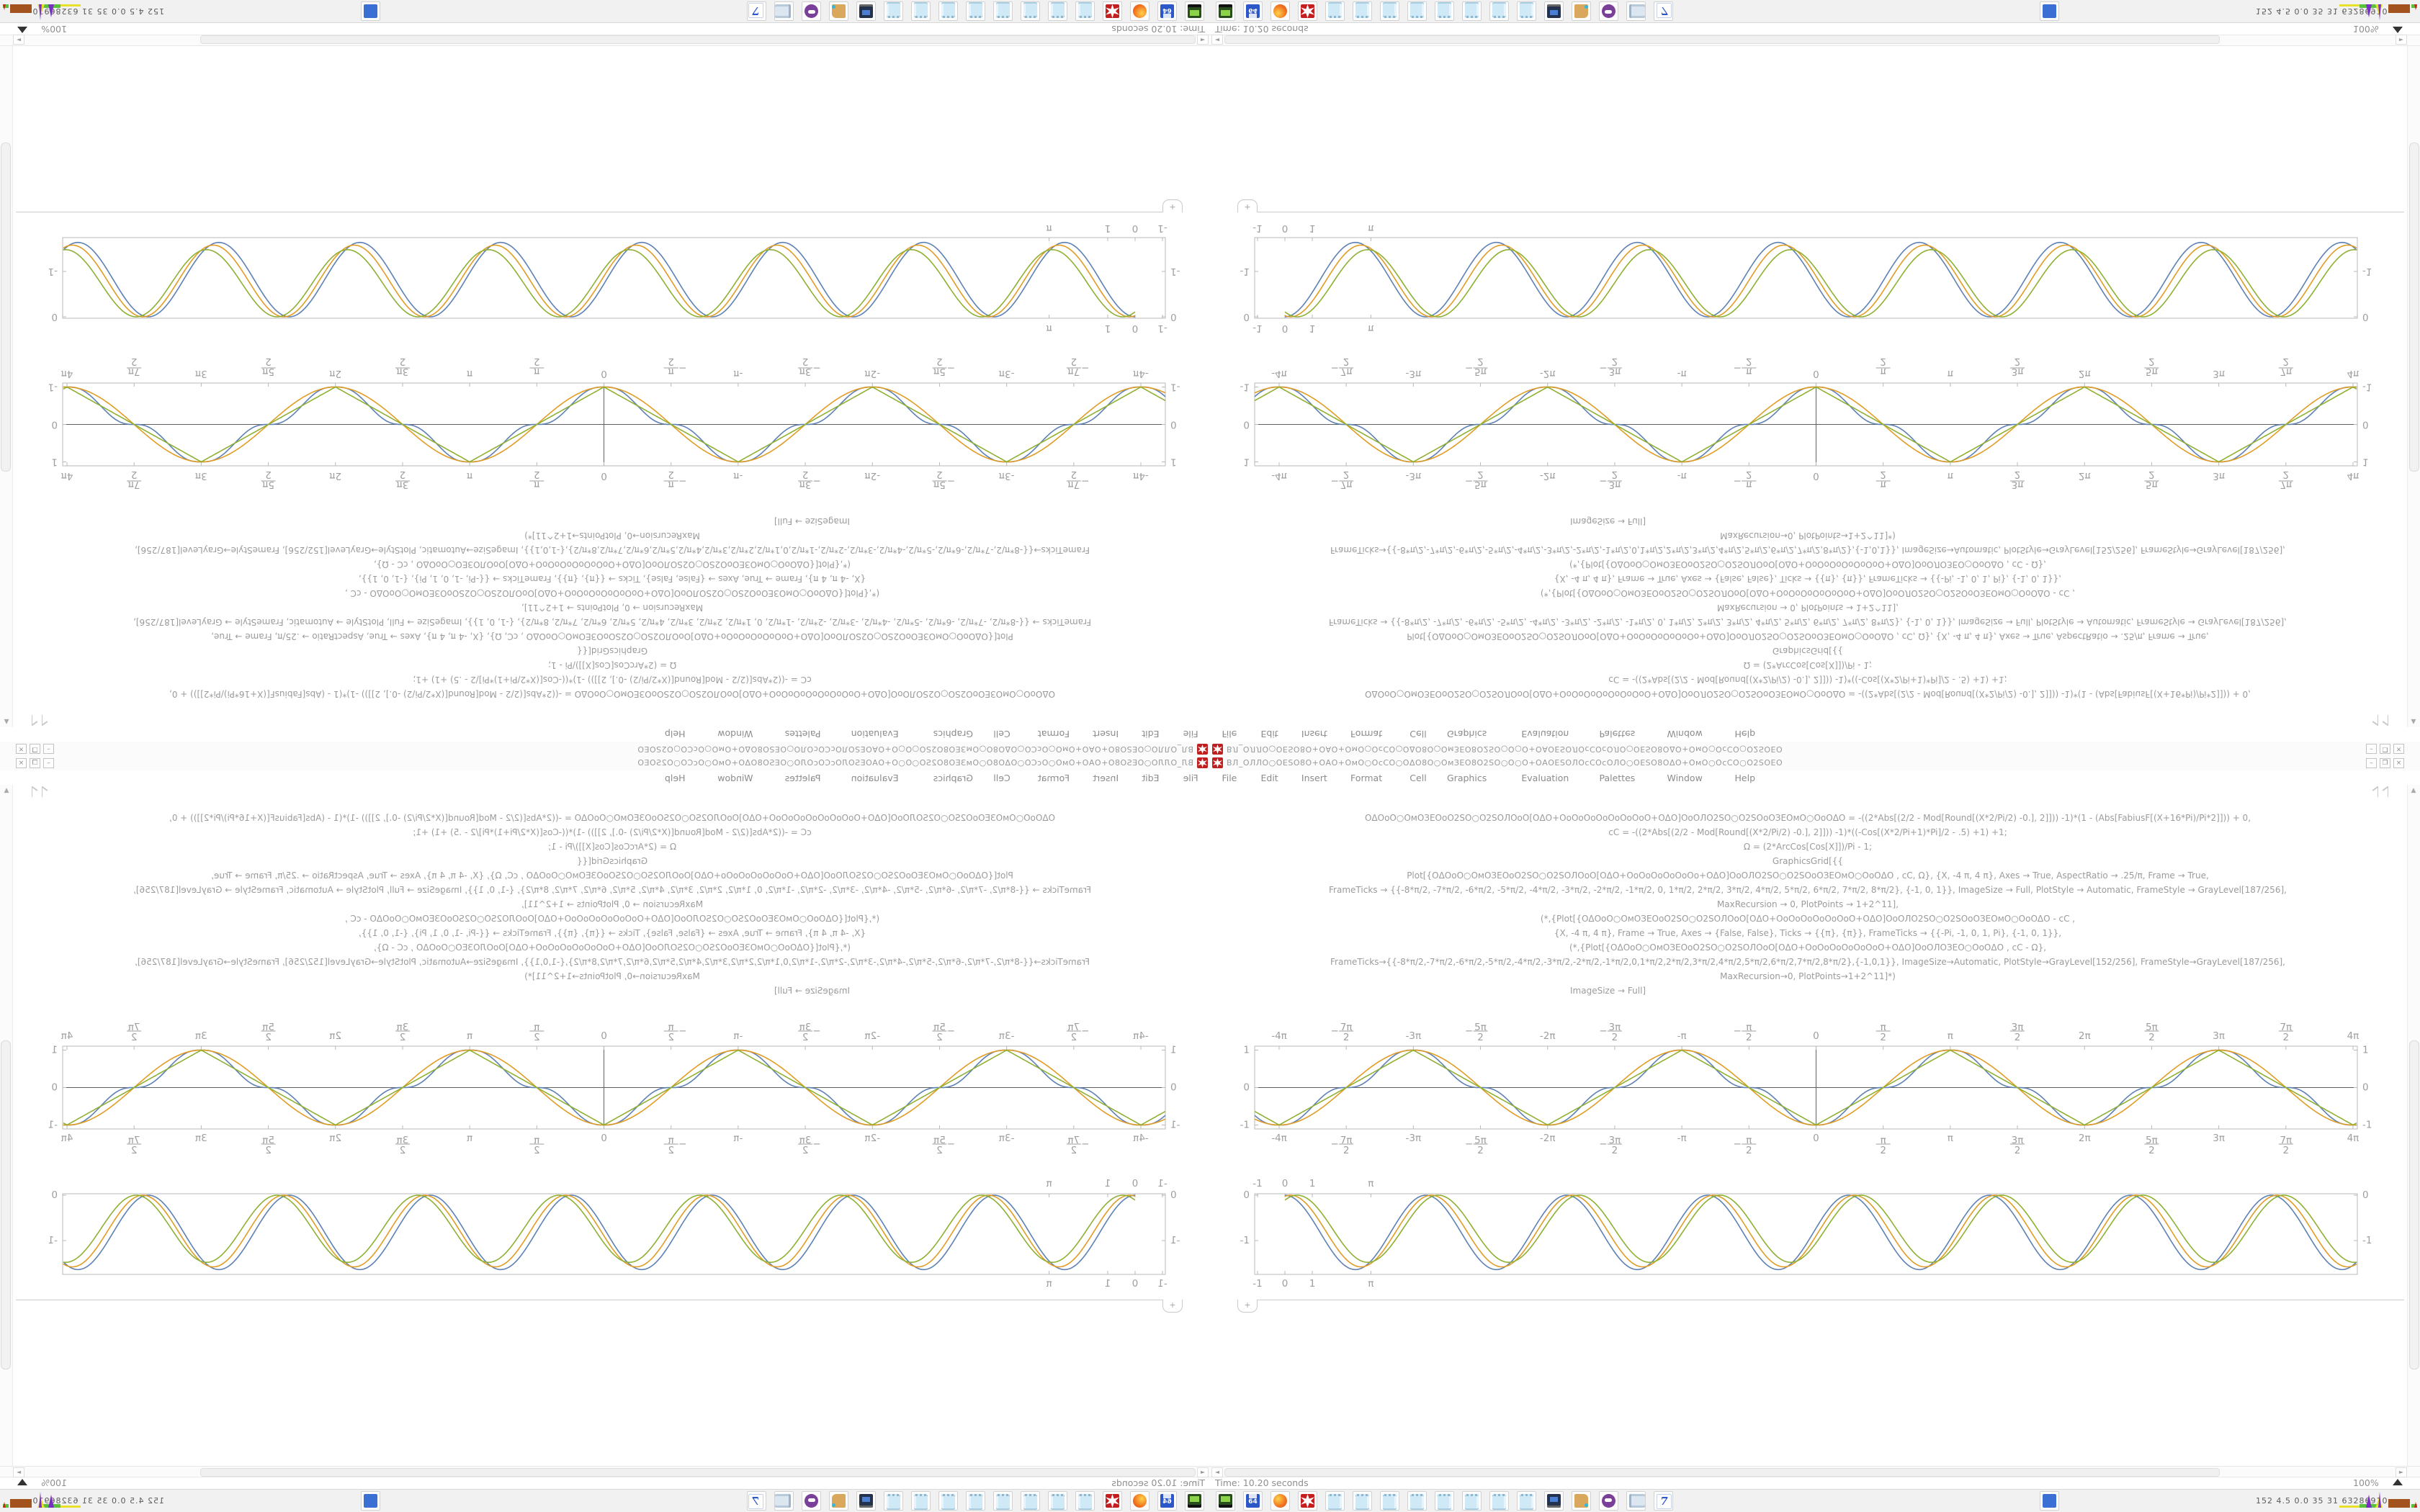 The width and height of the screenshot is (2420, 1512). What do you see at coordinates (735, 734) in the screenshot?
I see `menu-item-window: Window` at bounding box center [735, 734].